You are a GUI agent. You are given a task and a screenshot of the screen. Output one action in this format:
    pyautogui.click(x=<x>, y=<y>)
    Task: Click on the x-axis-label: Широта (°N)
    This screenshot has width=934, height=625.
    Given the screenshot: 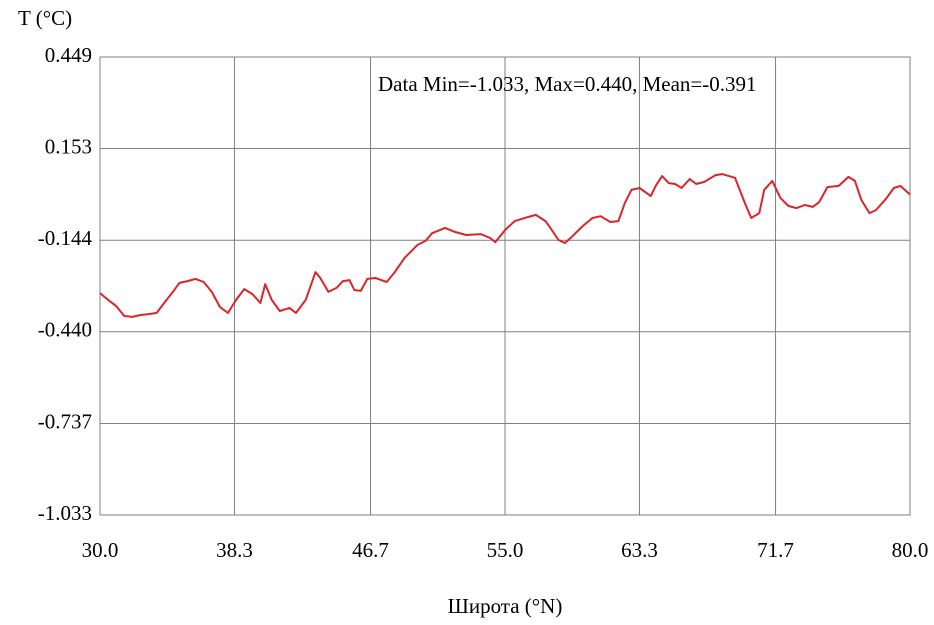 What is the action you would take?
    pyautogui.click(x=505, y=606)
    